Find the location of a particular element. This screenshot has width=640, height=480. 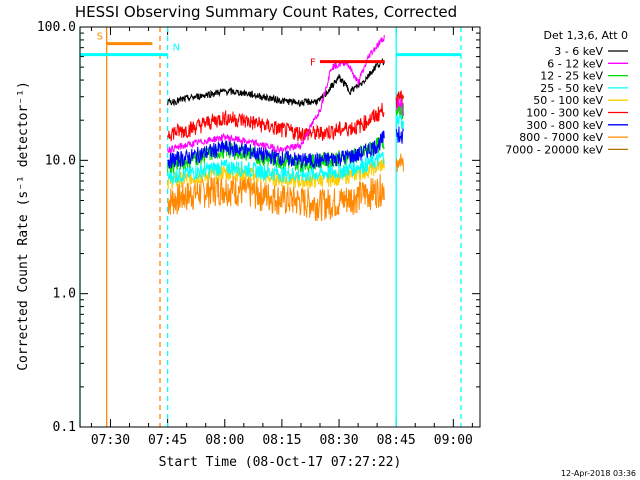

y-tick-label: 10.0 is located at coordinates (60, 160).